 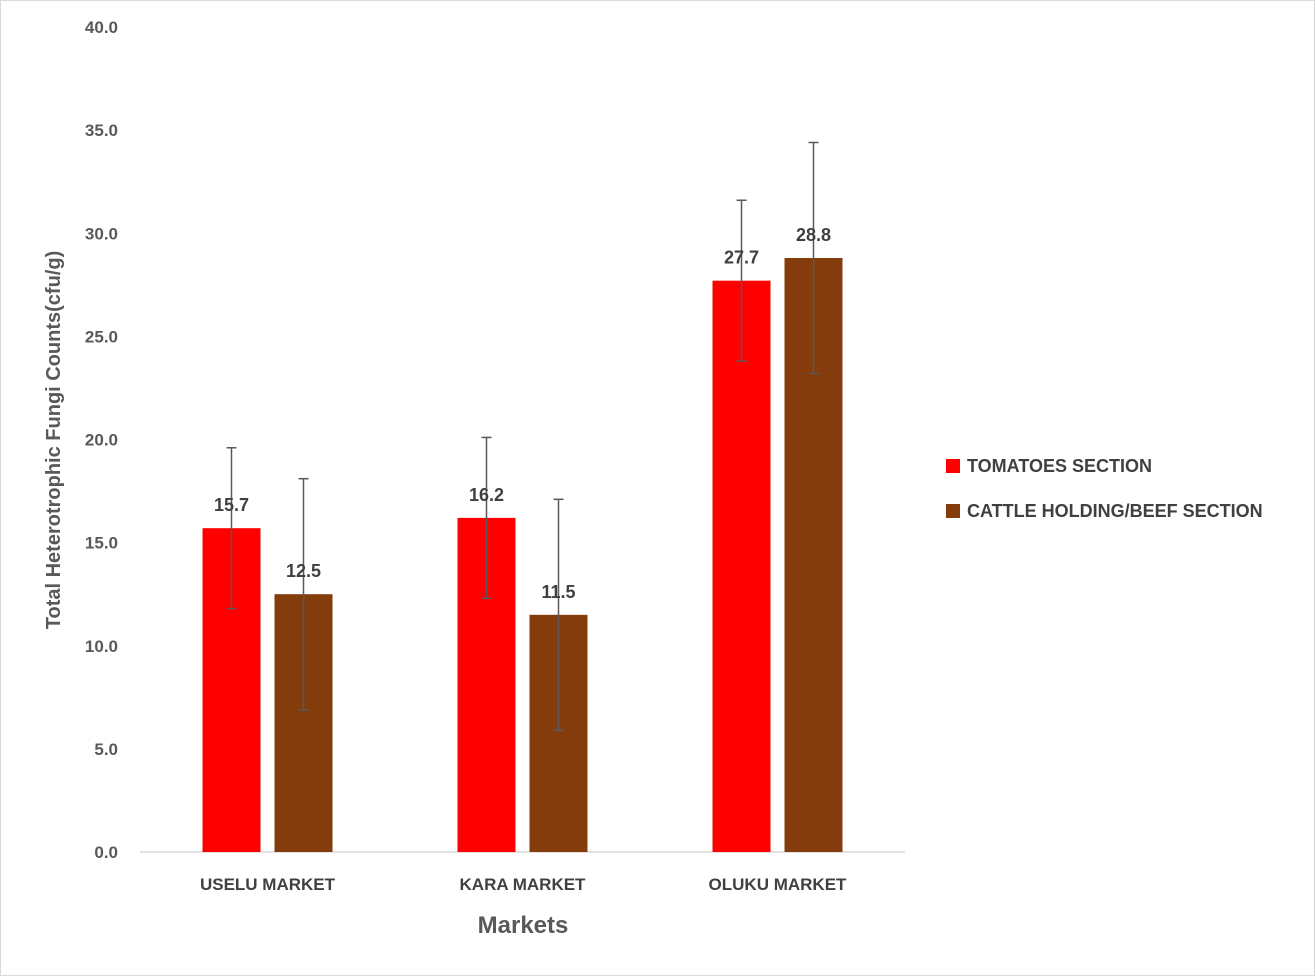 What do you see at coordinates (101, 543) in the screenshot?
I see `y-tick-label: 15.0` at bounding box center [101, 543].